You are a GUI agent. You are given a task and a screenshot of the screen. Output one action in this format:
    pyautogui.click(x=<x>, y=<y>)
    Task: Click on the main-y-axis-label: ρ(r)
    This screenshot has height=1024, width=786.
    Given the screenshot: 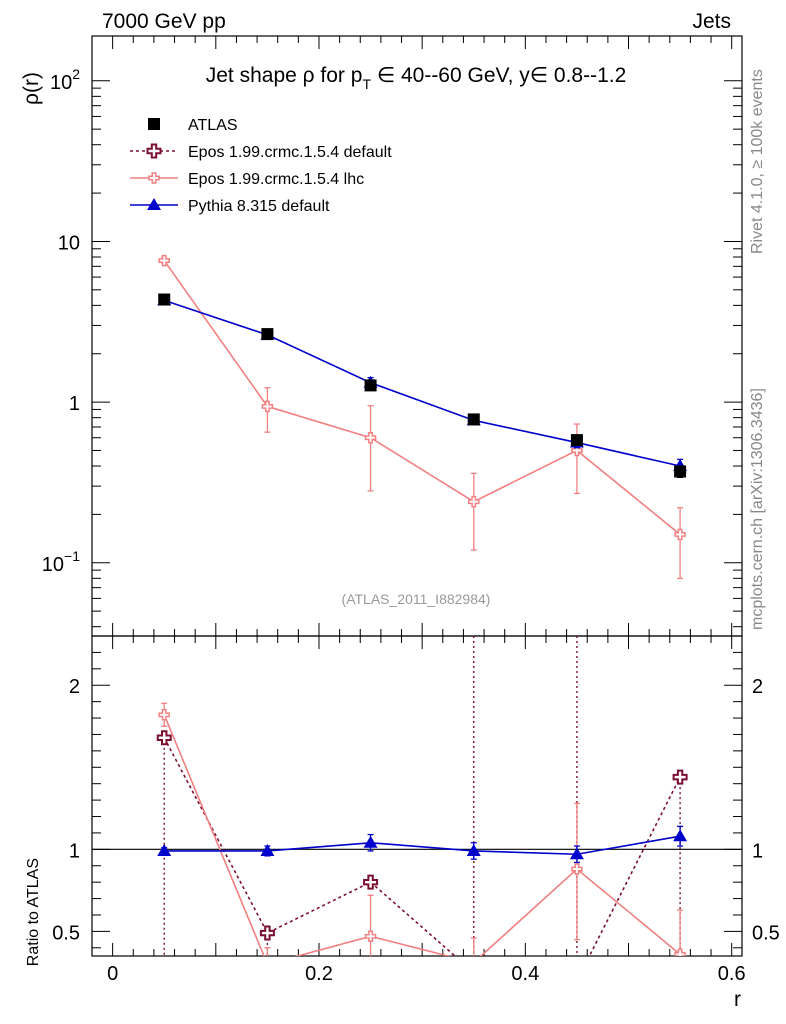 What is the action you would take?
    pyautogui.click(x=31, y=88)
    